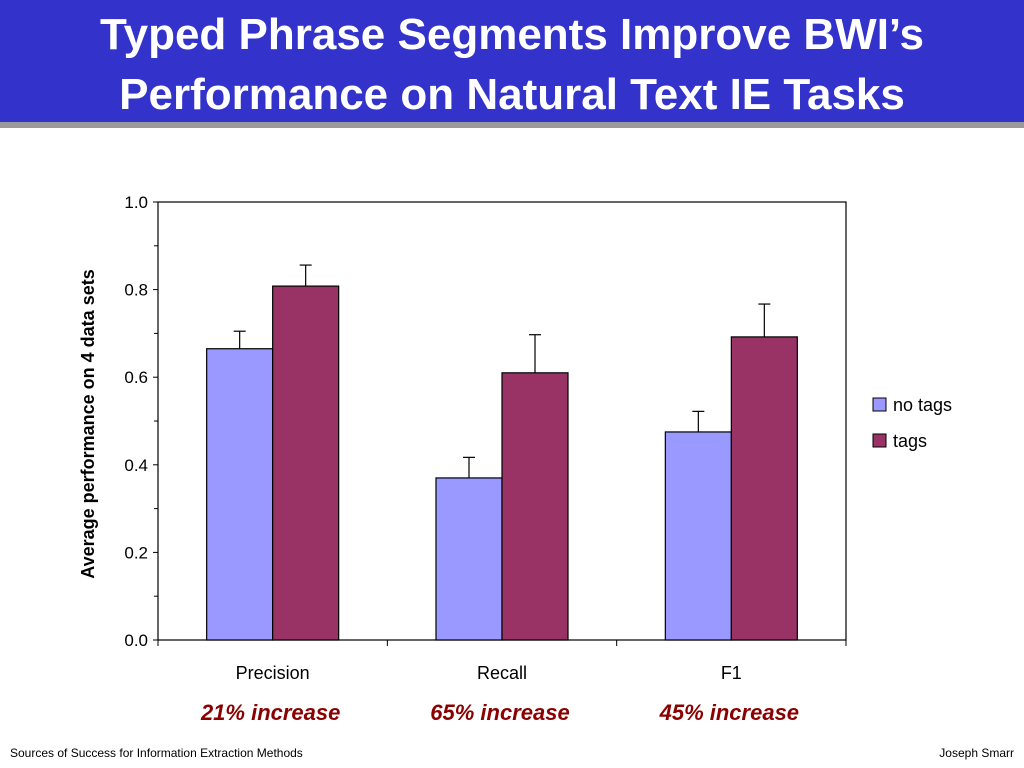  I want to click on y-tick-label: 0.6, so click(136, 377).